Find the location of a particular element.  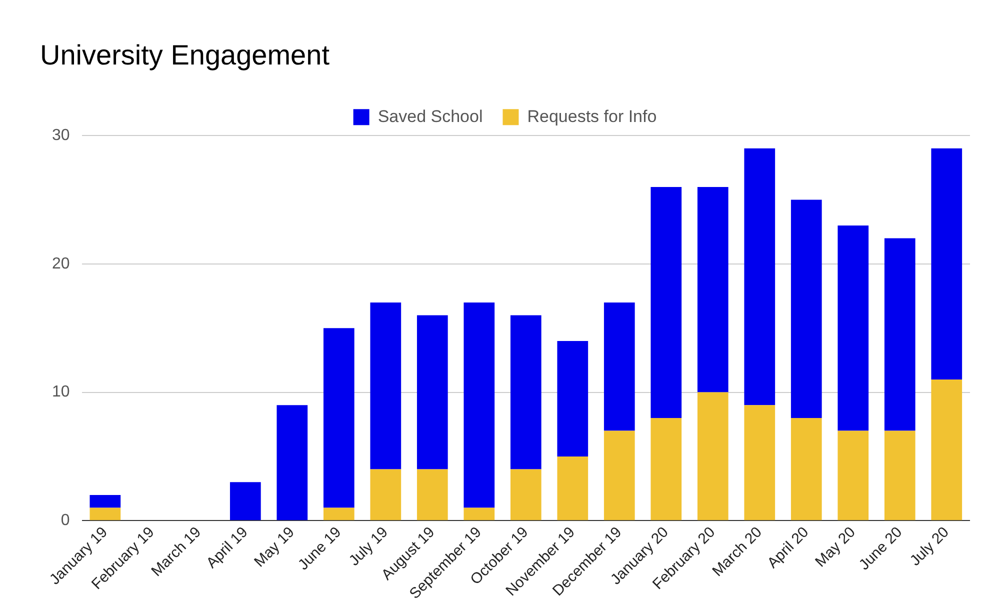

x-tick-label: July 20 is located at coordinates (929, 547).